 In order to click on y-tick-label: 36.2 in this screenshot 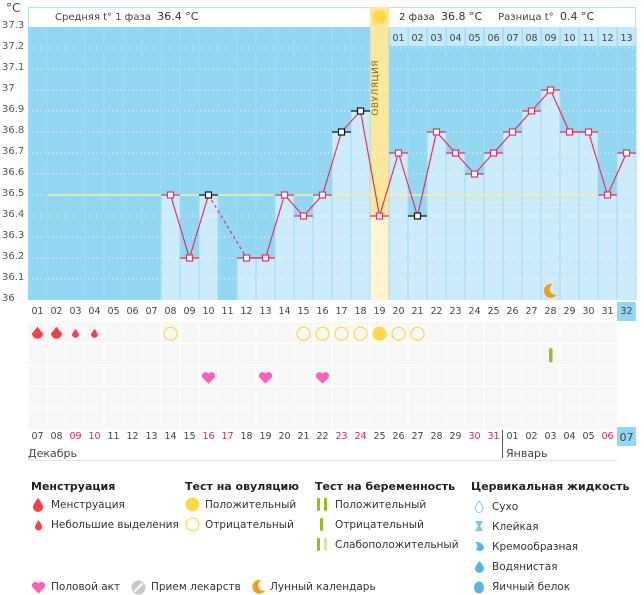, I will do `click(13, 256)`.